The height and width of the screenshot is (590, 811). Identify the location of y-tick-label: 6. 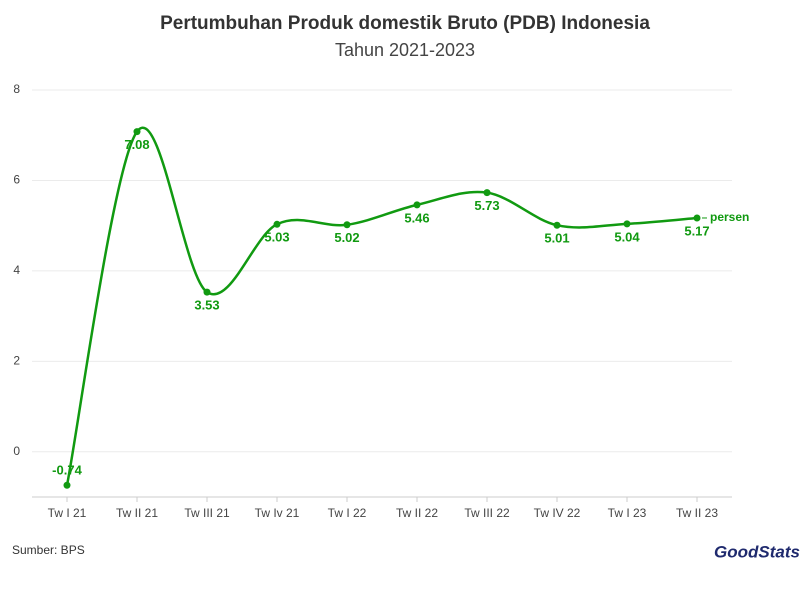
(16, 180).